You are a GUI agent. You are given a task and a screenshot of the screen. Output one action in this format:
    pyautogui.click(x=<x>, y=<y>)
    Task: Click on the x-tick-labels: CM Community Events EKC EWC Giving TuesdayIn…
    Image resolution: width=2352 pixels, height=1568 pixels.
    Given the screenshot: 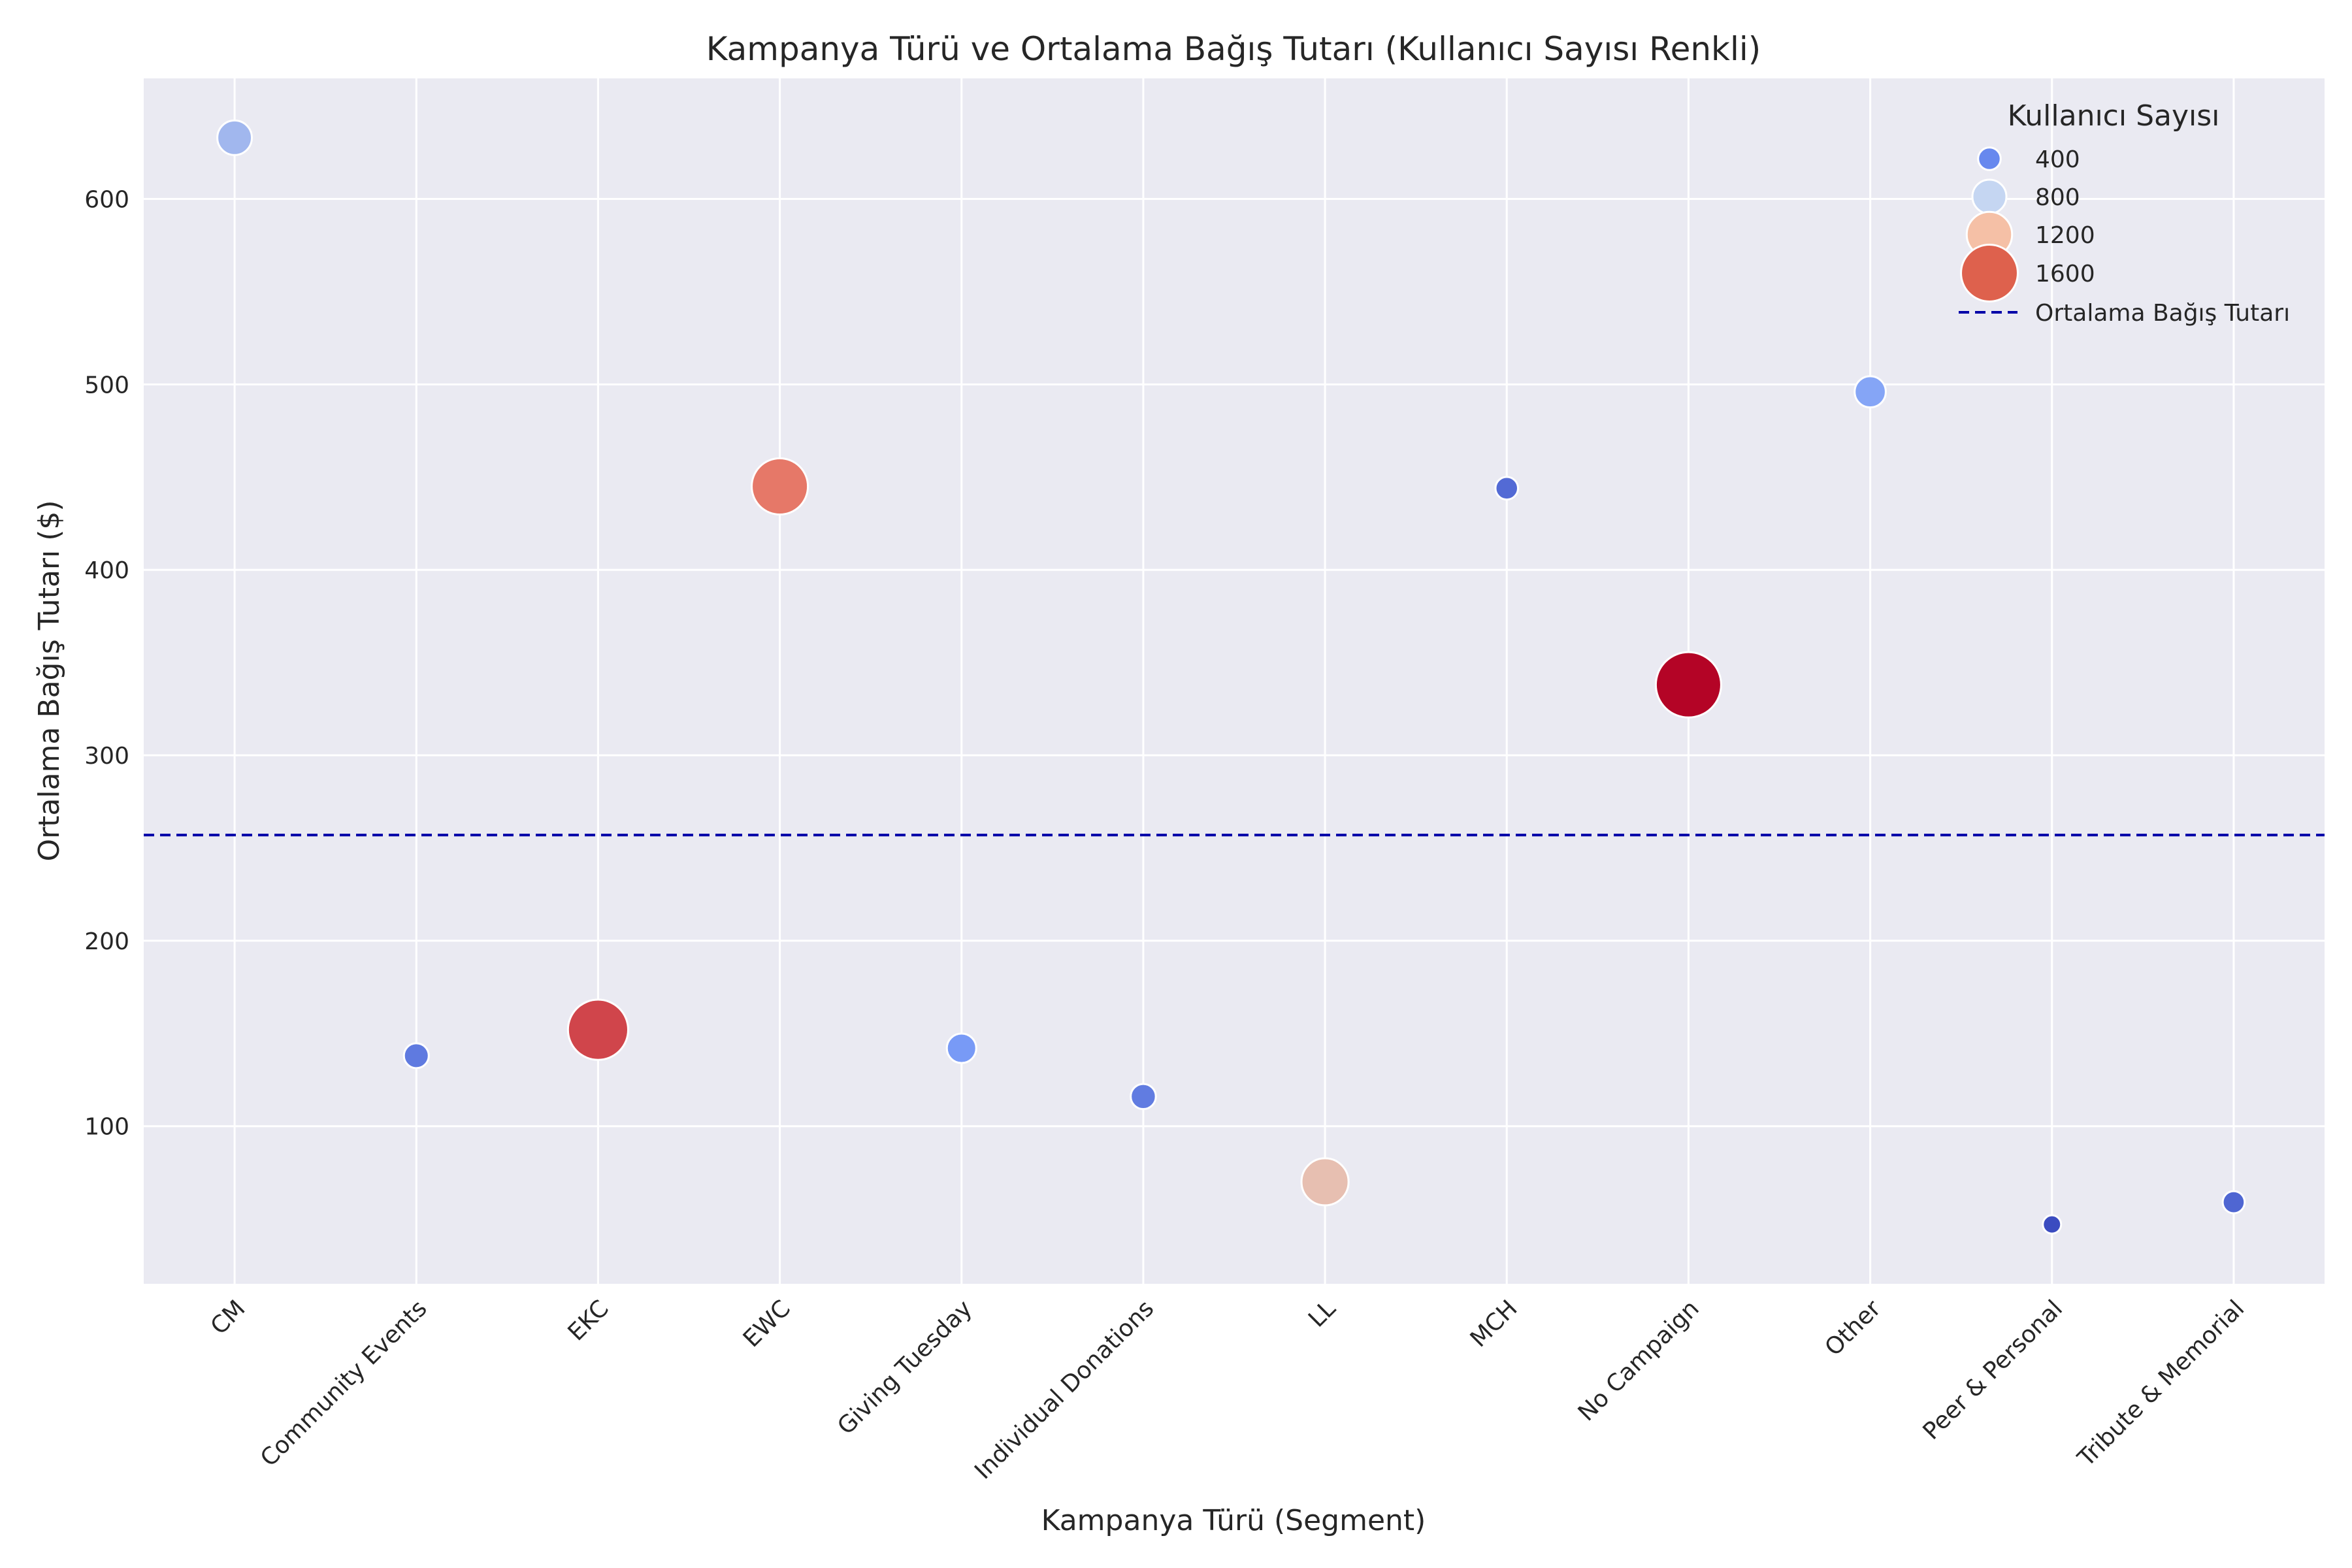 What is the action you would take?
    pyautogui.click(x=1228, y=1389)
    